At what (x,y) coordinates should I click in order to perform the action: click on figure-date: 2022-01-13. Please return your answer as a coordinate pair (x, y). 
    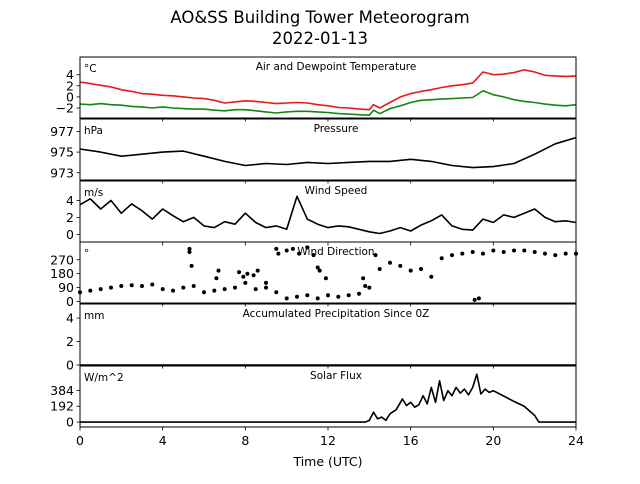
    Looking at the image, I should click on (320, 38).